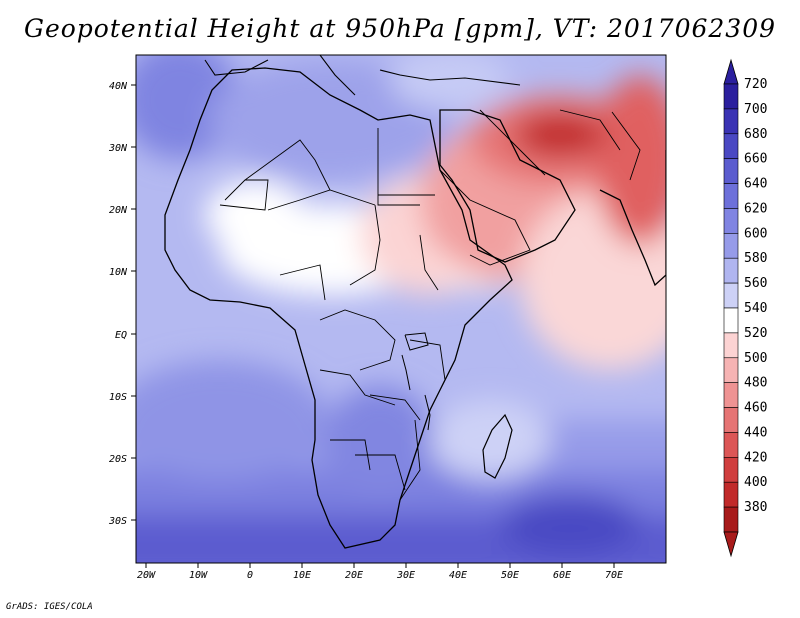  Describe the element at coordinates (302, 575) in the screenshot. I see `x-tick-label-10e: 10E` at that location.